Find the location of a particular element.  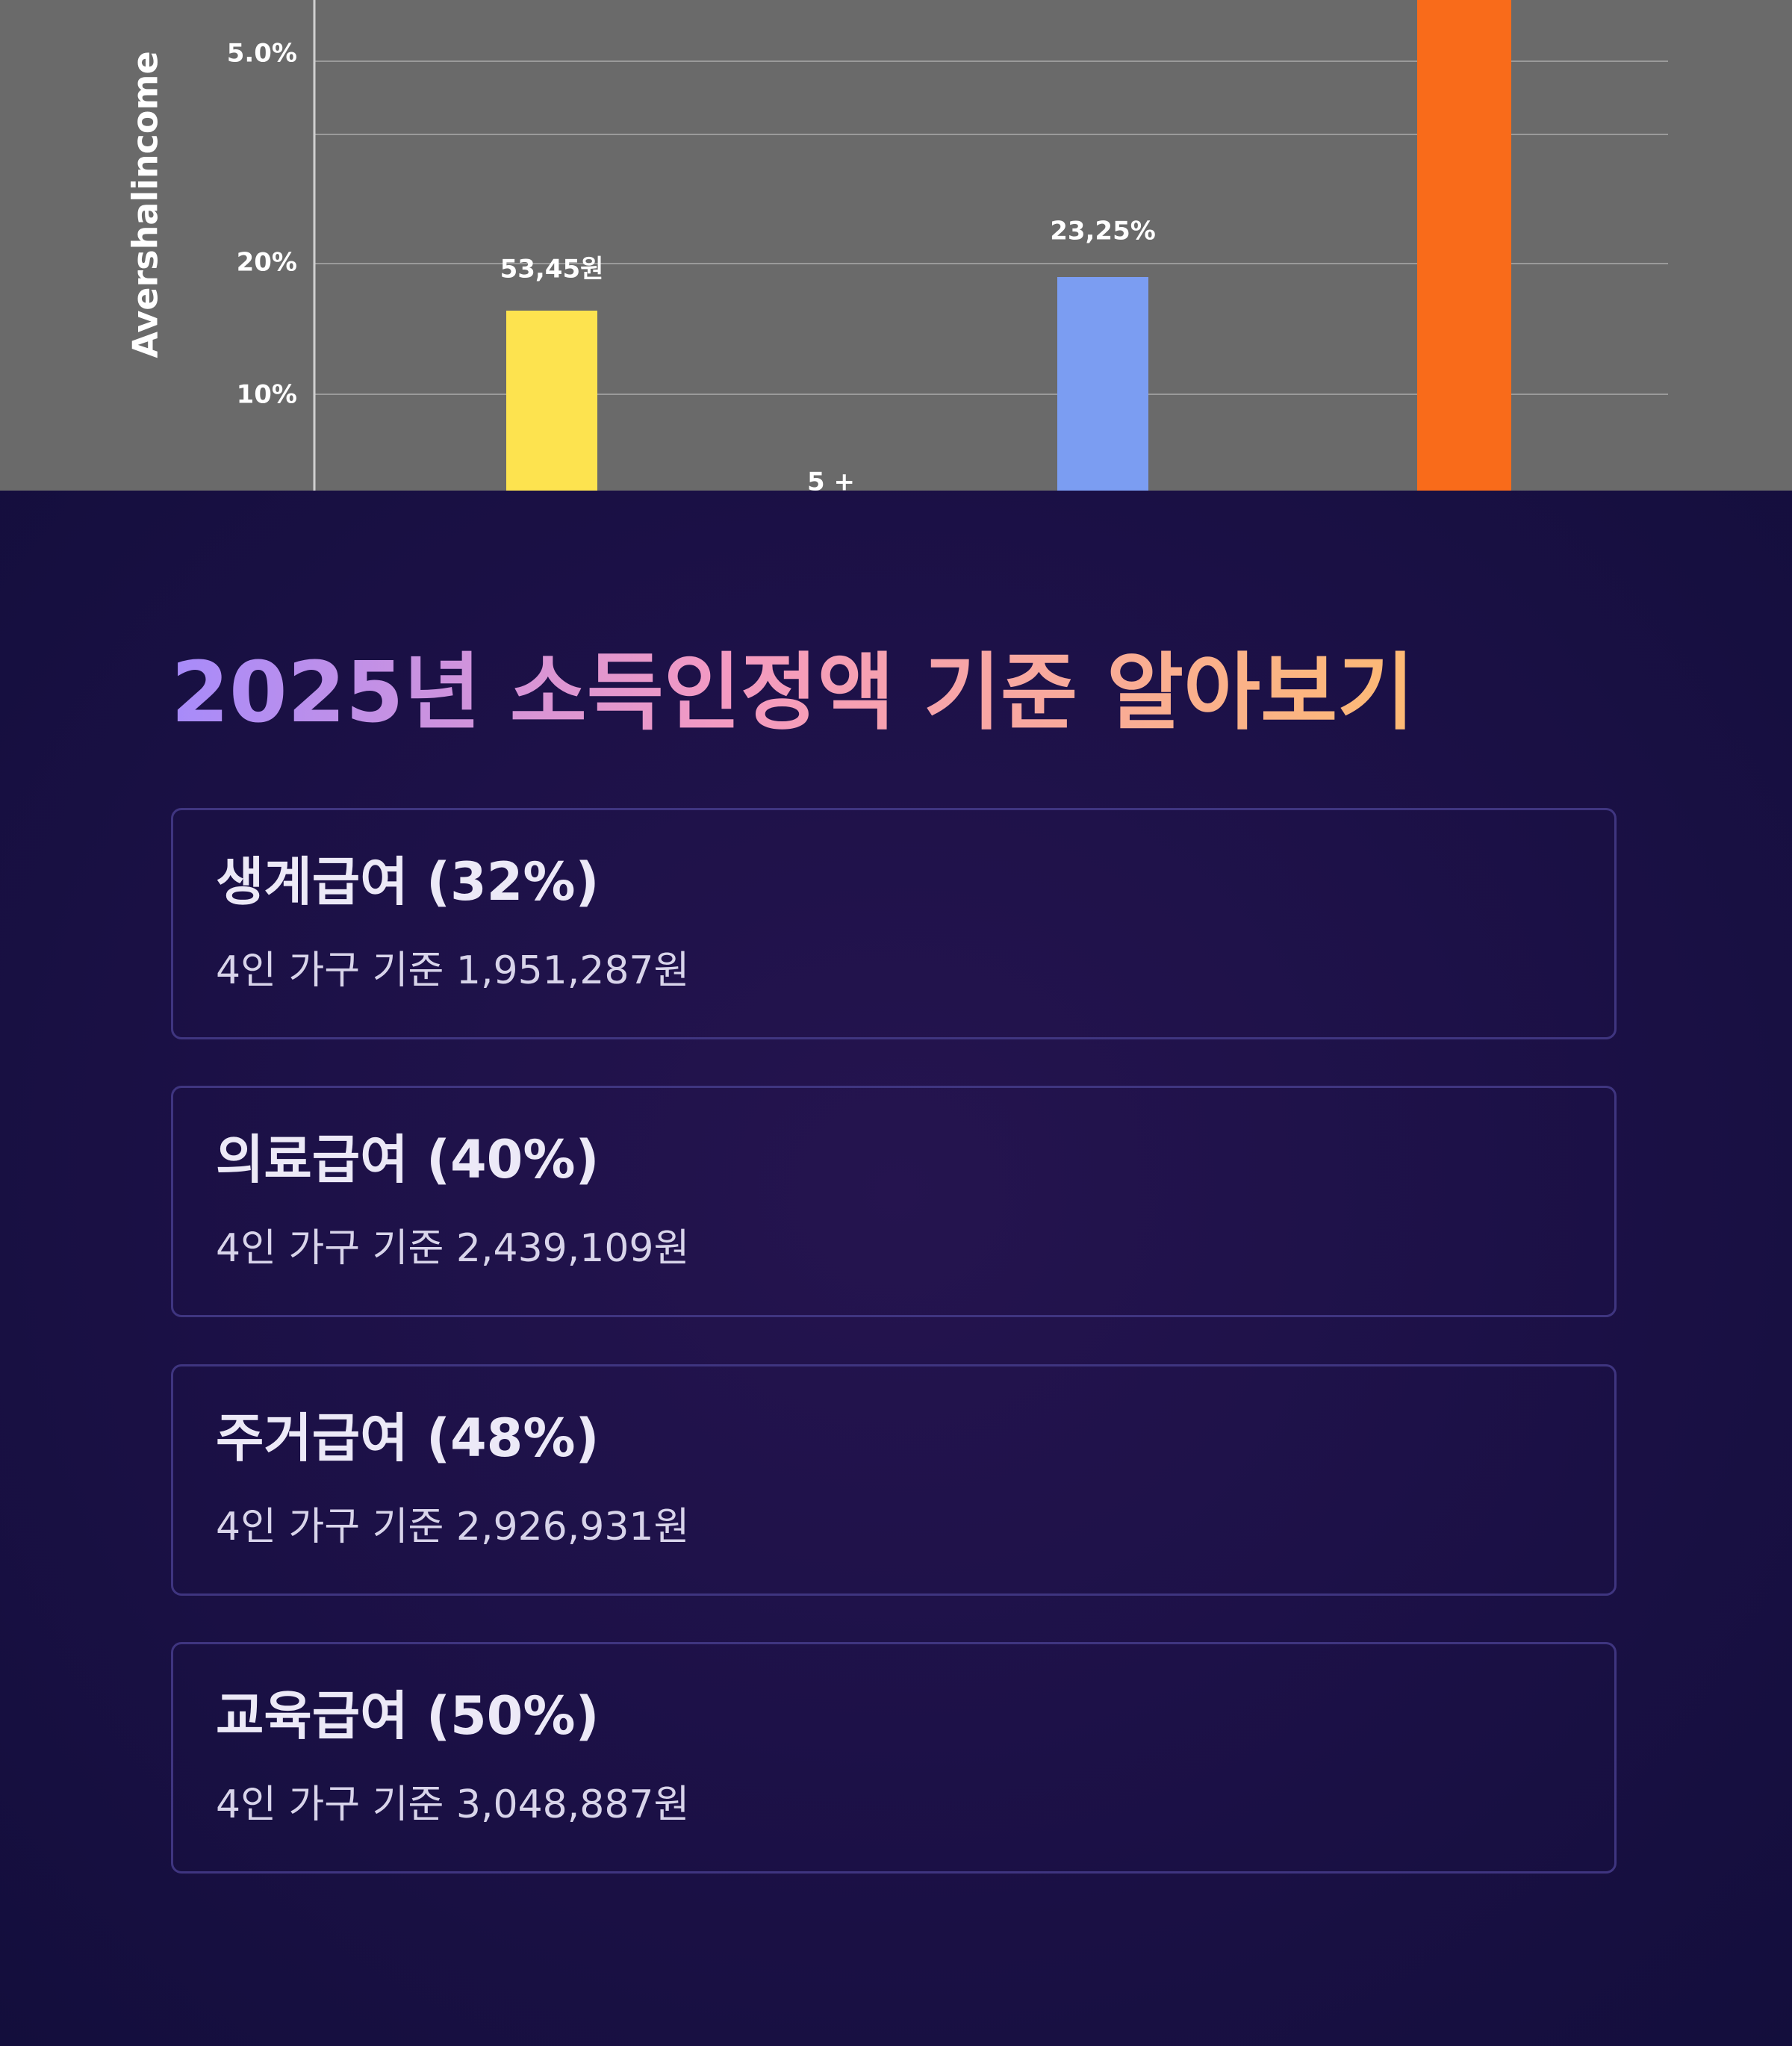

axis-label: Avershalincome is located at coordinates (145, 204).